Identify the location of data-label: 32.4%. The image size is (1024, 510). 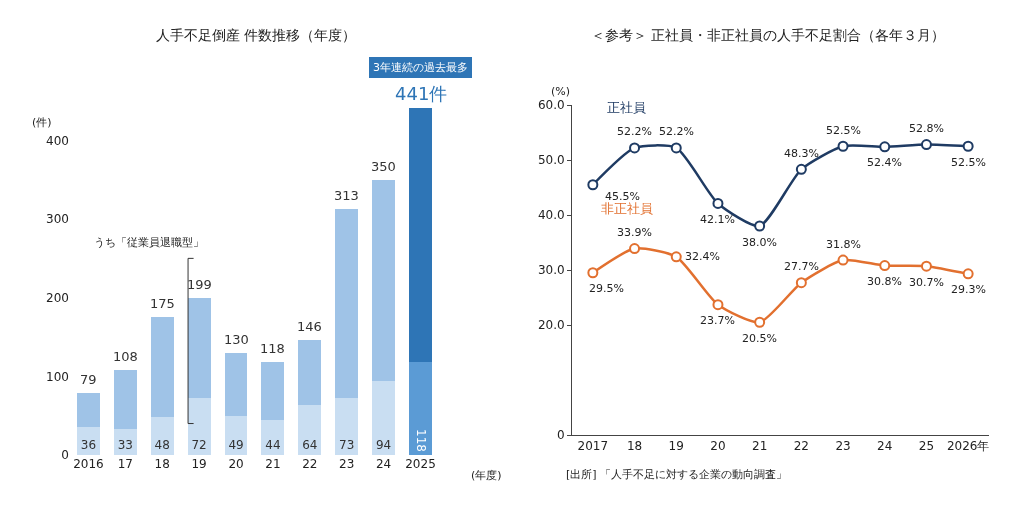
(702, 256).